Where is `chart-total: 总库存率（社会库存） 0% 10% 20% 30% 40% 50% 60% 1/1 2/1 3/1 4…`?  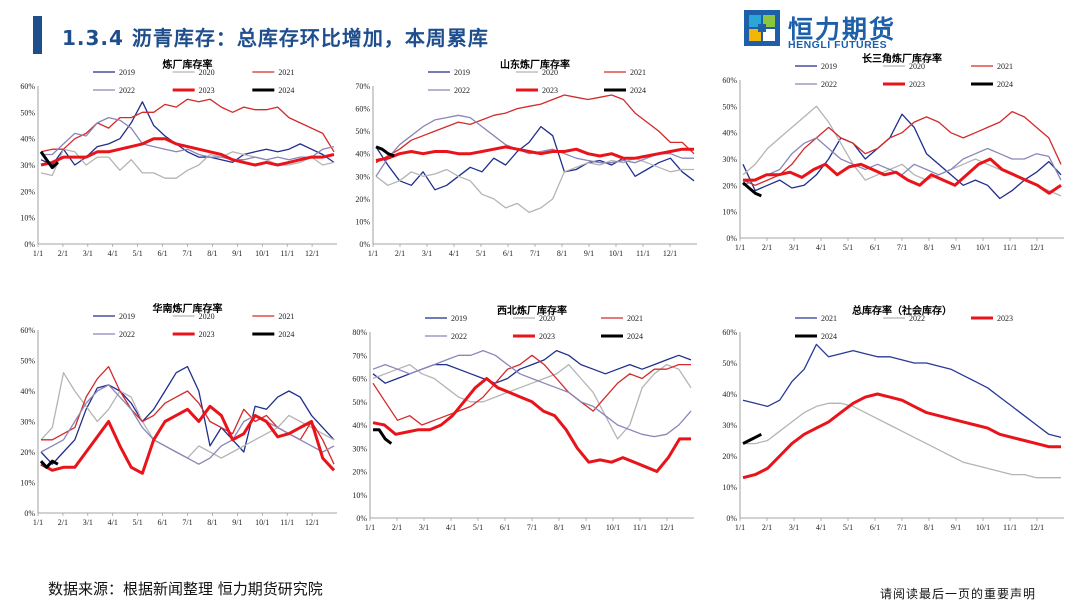
chart-total: 总库存率（社会库存） 0% 10% 20% 30% 40% 50% 60% 1/1 2/1 3/1 4… is located at coordinates (892, 423).